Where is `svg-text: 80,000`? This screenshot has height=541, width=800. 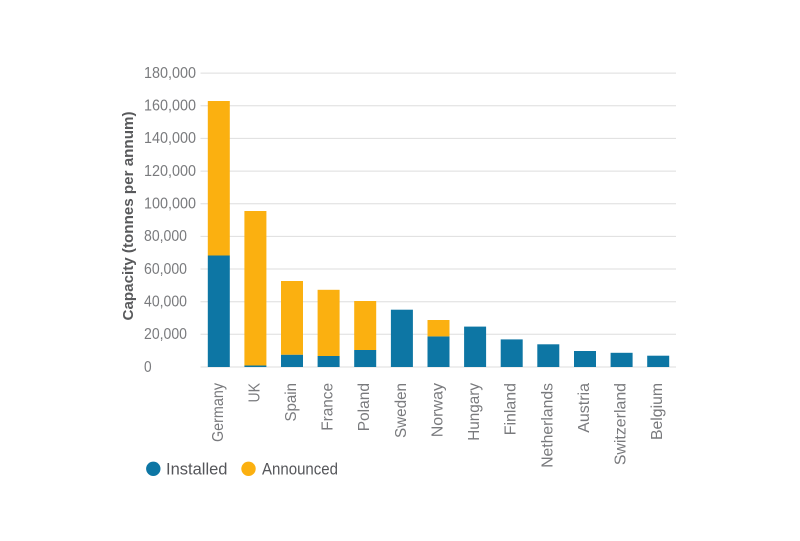 svg-text: 80,000 is located at coordinates (165, 236).